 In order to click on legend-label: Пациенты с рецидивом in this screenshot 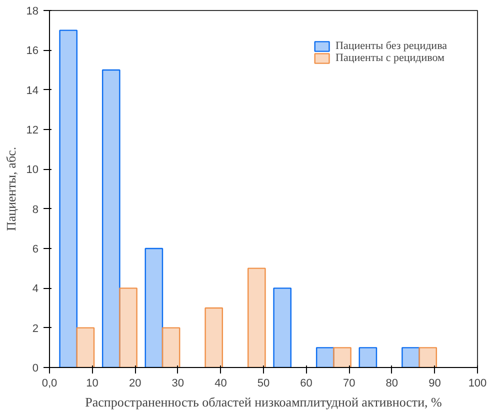, I will do `click(390, 58)`.